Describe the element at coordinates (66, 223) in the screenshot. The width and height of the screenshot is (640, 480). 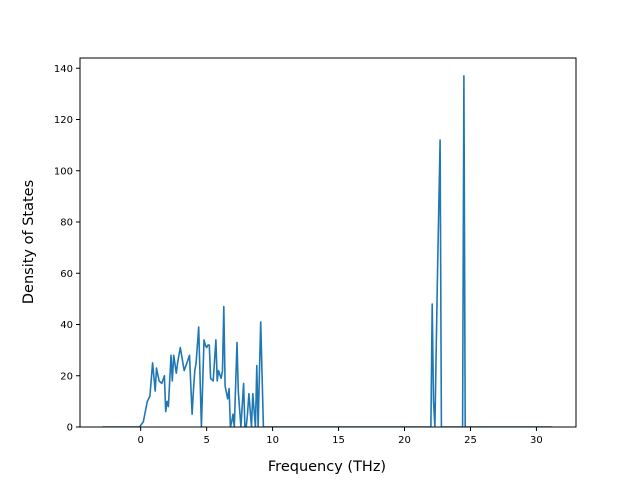
I see `y-tick-label: 80` at that location.